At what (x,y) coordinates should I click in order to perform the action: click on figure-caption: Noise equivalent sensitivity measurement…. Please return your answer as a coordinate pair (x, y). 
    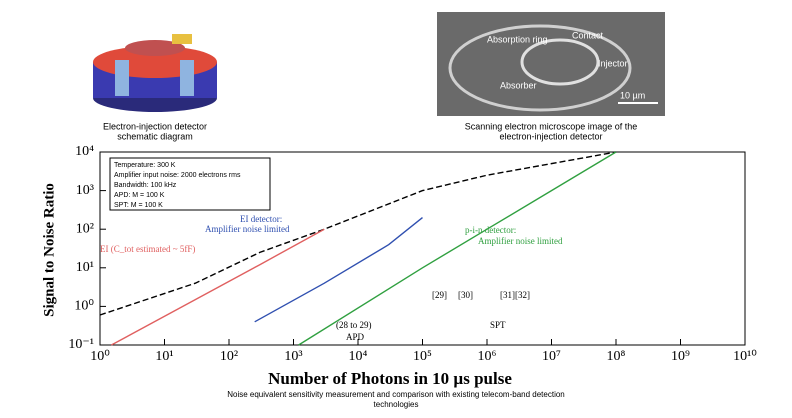
    Looking at the image, I should click on (396, 394).